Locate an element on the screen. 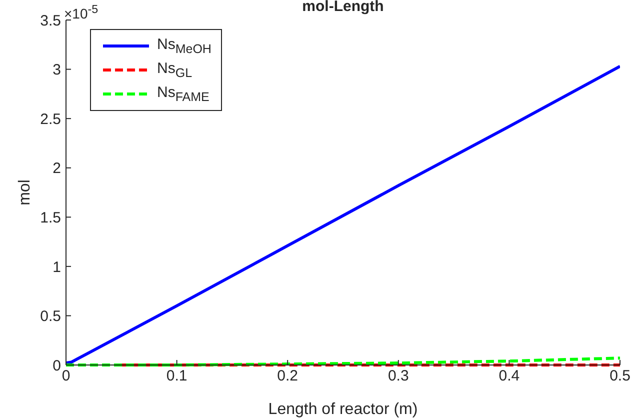 The image size is (632, 418). legend-label: Ns$_{GL}$ is located at coordinates (174, 70).